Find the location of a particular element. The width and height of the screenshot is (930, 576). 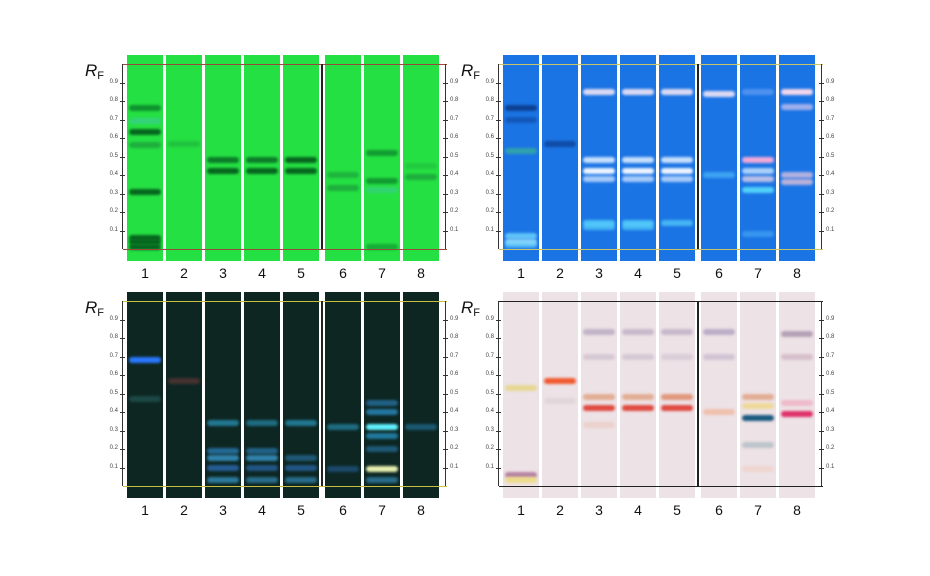

tick-label: 0.8 is located at coordinates (830, 100).